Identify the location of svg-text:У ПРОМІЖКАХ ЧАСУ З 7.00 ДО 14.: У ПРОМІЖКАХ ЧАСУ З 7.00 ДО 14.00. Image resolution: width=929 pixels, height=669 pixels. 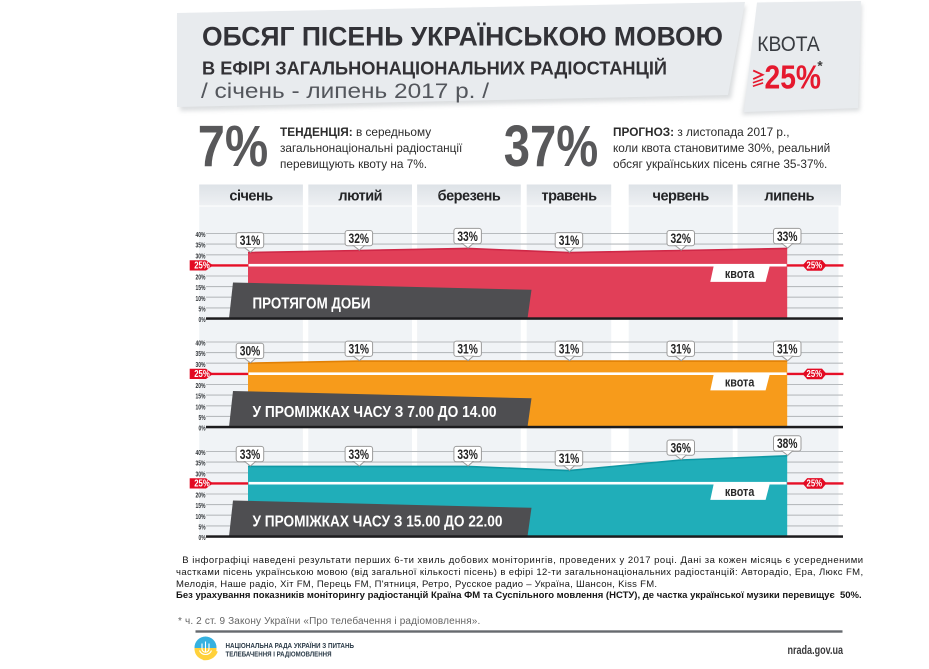
(375, 412).